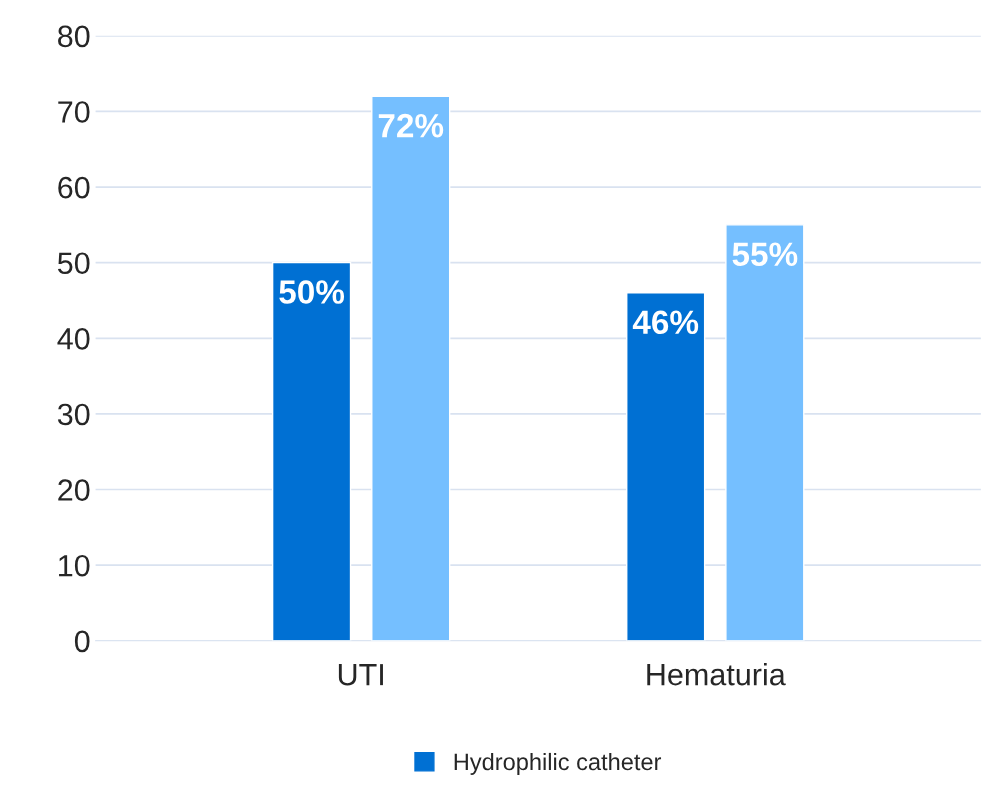 The height and width of the screenshot is (796, 1006). Describe the element at coordinates (411, 125) in the screenshot. I see `data-label: 72%` at that location.